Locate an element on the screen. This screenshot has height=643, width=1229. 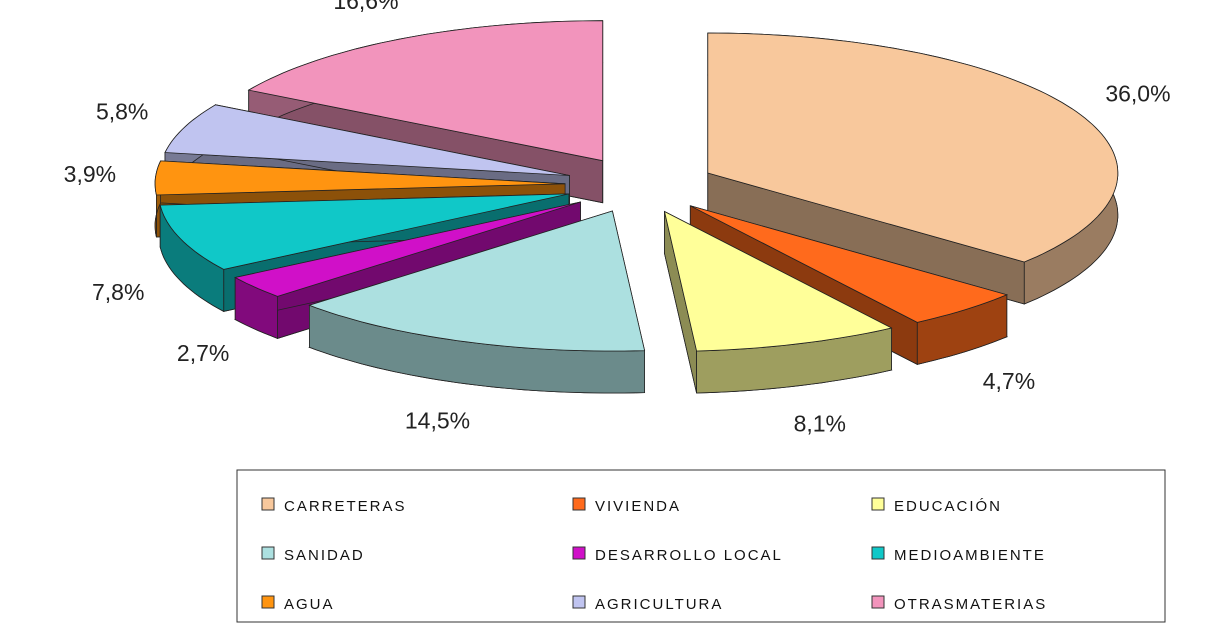
legend-label: DESARROLLO LOCAL is located at coordinates (689, 555).